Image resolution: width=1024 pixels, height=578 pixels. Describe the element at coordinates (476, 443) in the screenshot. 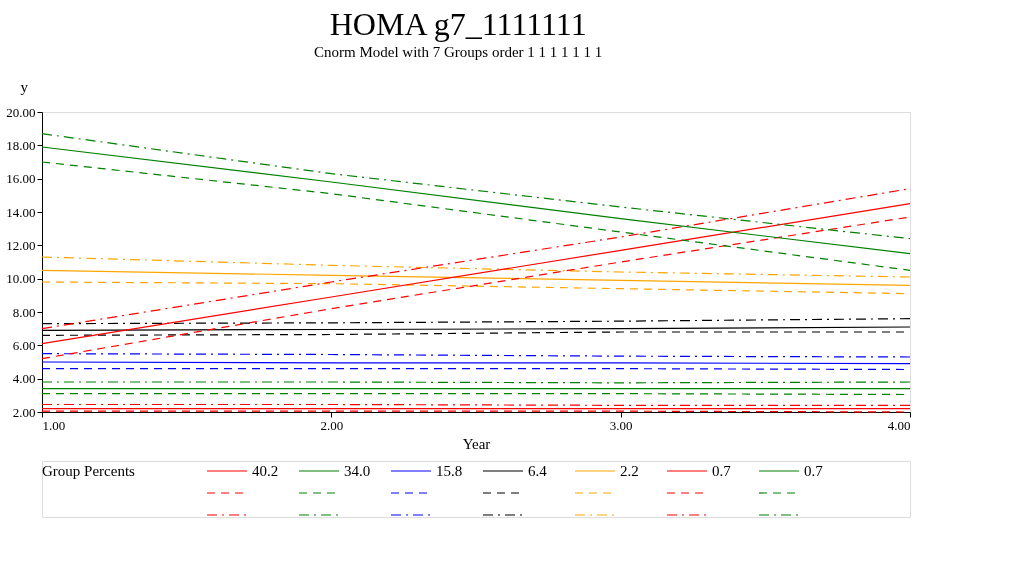

I see `x-axis-title: Year` at that location.